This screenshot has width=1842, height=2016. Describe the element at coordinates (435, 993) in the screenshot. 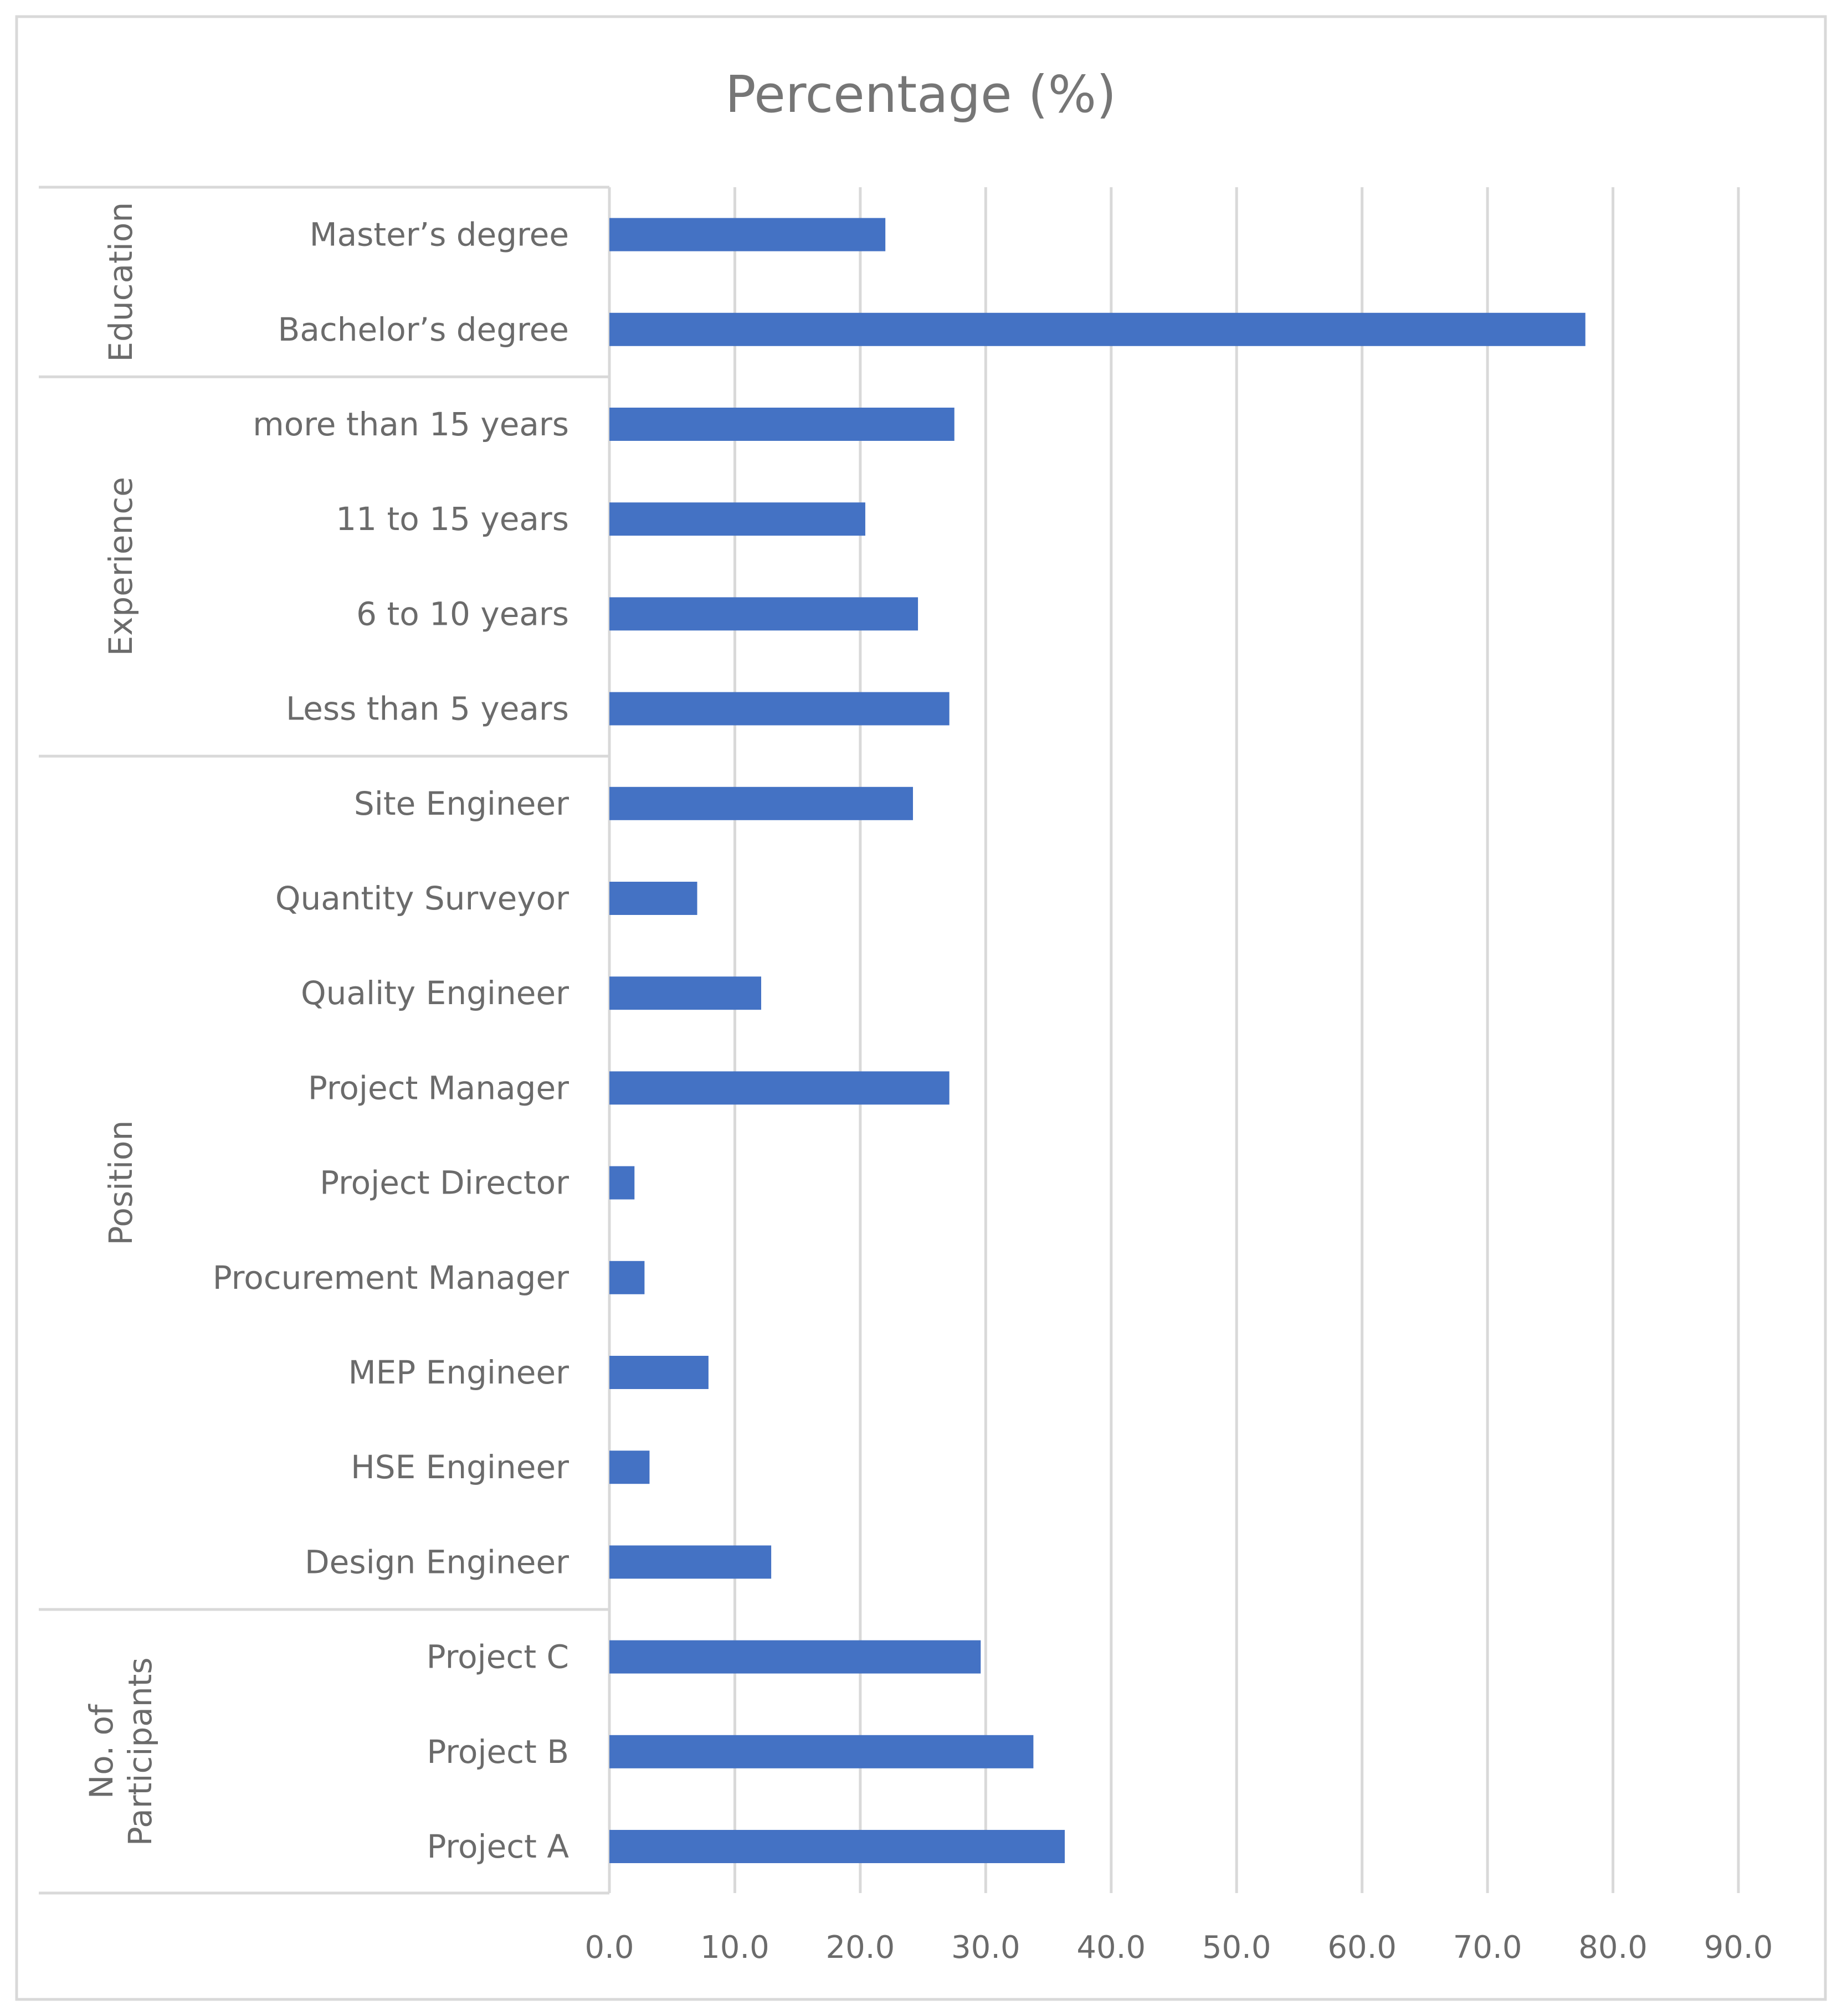

I see `category-label: Quality Engineer` at that location.